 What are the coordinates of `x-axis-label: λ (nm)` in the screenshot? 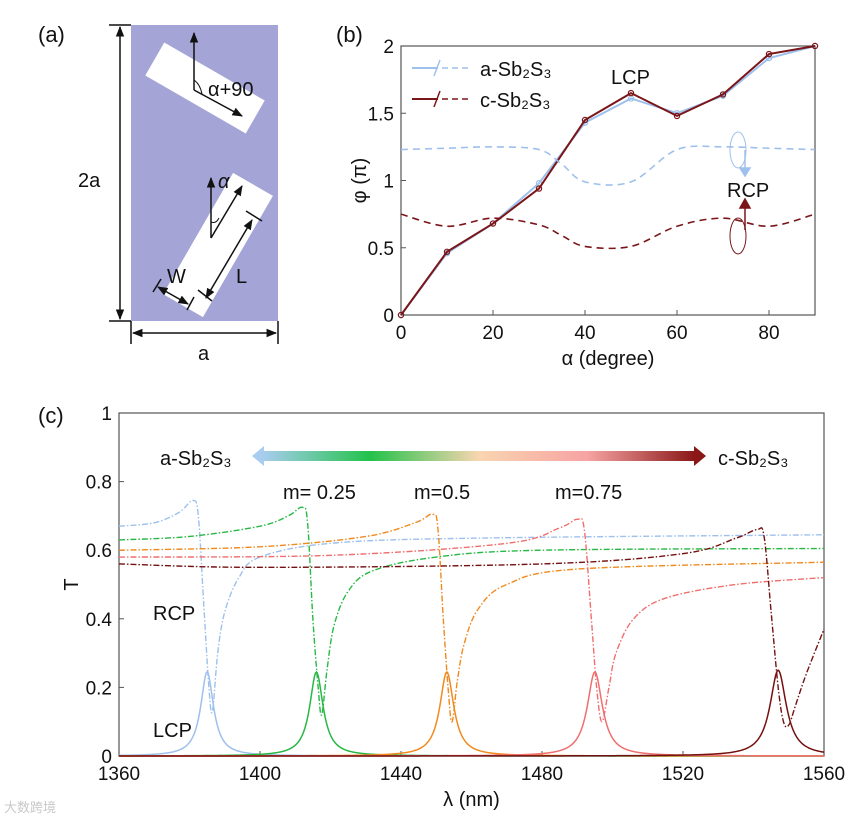 It's located at (471, 800).